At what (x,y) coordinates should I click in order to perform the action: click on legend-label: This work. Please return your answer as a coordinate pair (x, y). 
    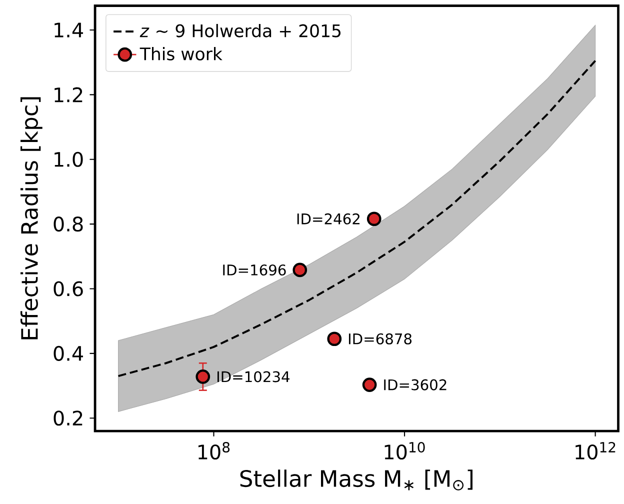
    Looking at the image, I should click on (181, 53).